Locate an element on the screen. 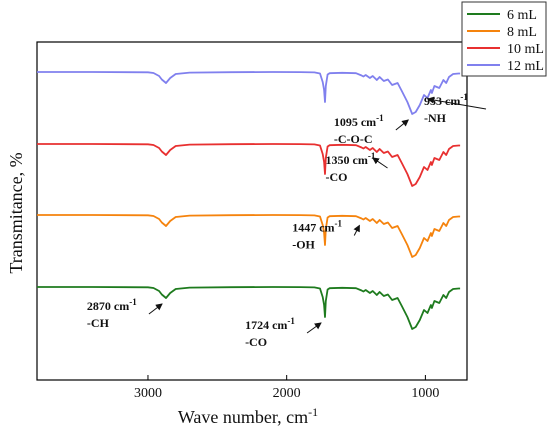  x-axis-title-superscript: -1 is located at coordinates (313, 412).